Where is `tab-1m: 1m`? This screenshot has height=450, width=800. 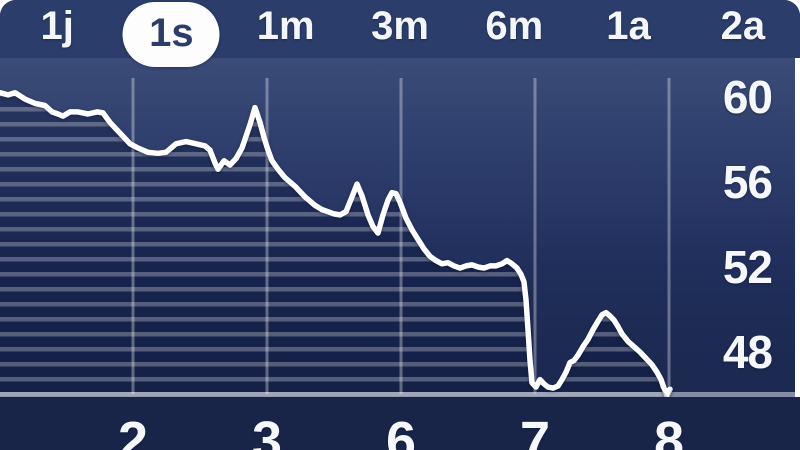
tab-1m: 1m is located at coordinates (286, 29).